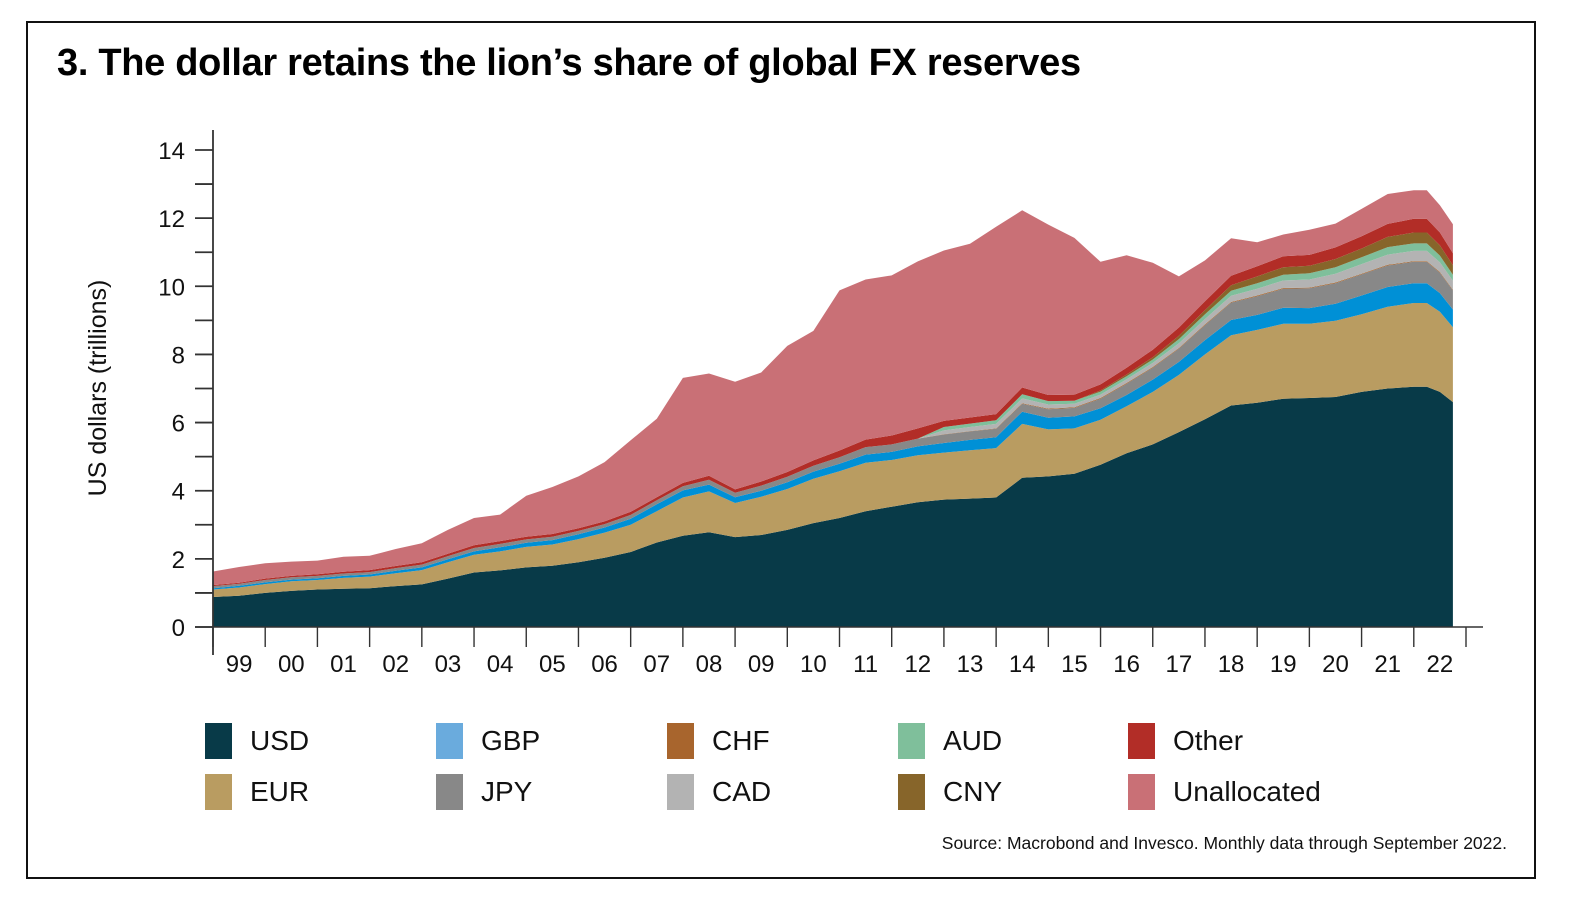  I want to click on legend-item-gbp: GBP, so click(488, 741).